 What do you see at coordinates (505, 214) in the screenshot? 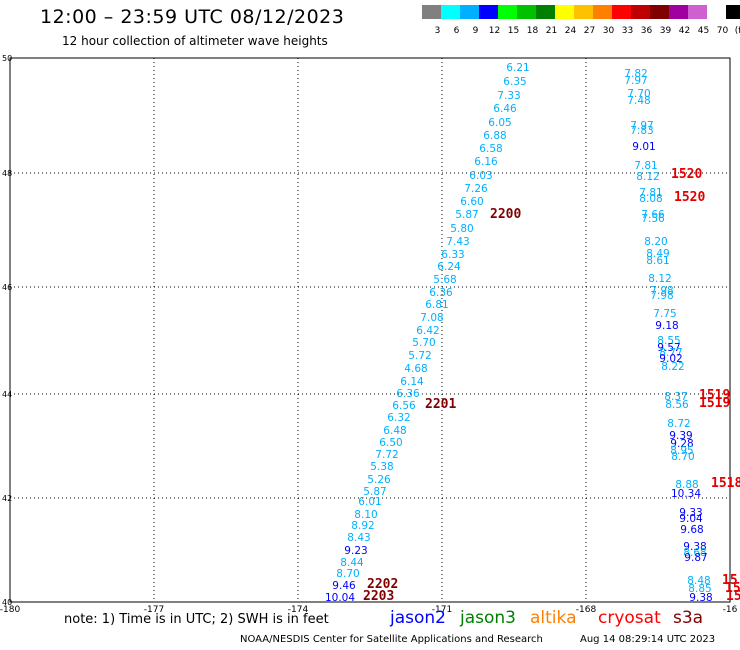
I see `pass-time-label: 2200` at bounding box center [505, 214].